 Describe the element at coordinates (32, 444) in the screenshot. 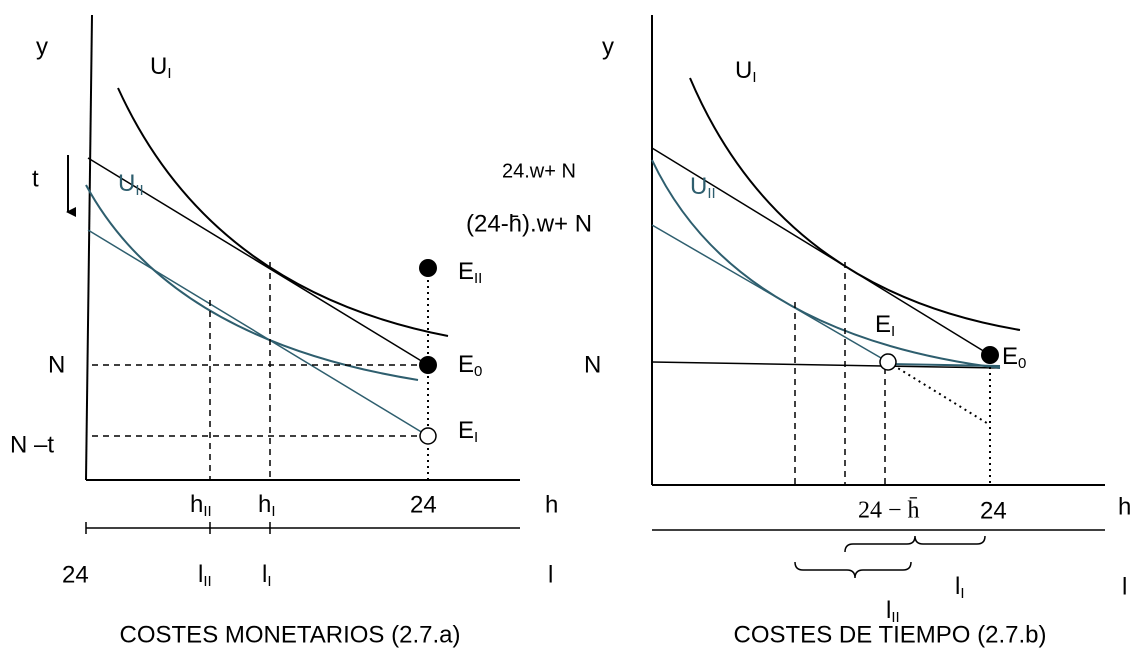

I see `label: N –t` at that location.